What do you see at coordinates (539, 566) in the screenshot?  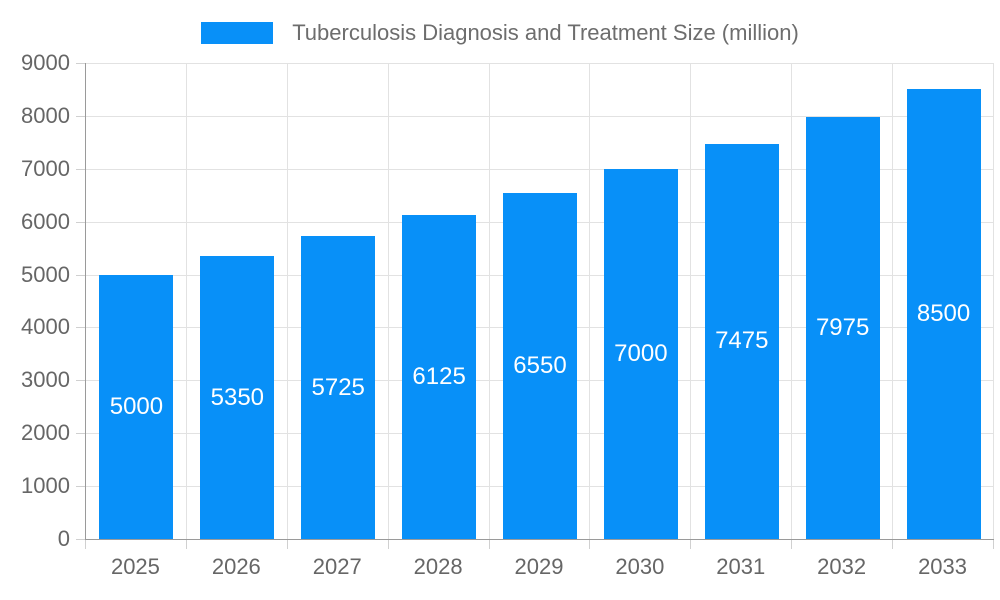 I see `x-axis-label: 2029` at bounding box center [539, 566].